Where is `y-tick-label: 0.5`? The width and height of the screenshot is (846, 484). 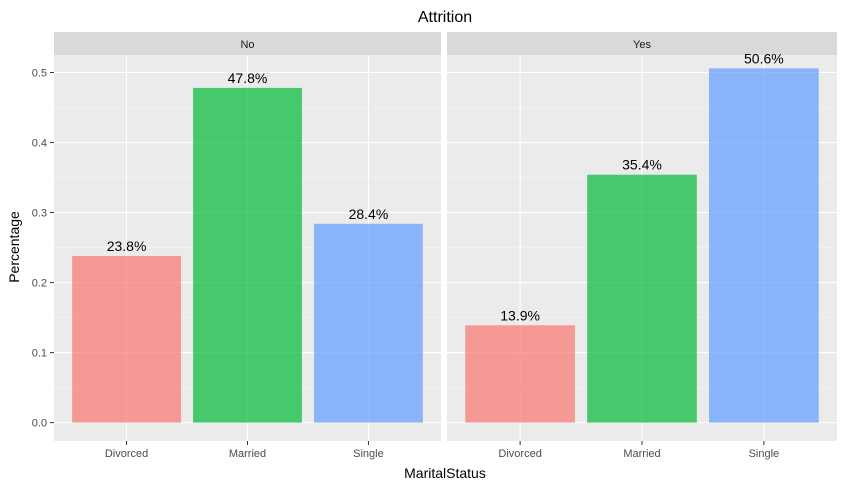
y-tick-label: 0.5 is located at coordinates (39, 74).